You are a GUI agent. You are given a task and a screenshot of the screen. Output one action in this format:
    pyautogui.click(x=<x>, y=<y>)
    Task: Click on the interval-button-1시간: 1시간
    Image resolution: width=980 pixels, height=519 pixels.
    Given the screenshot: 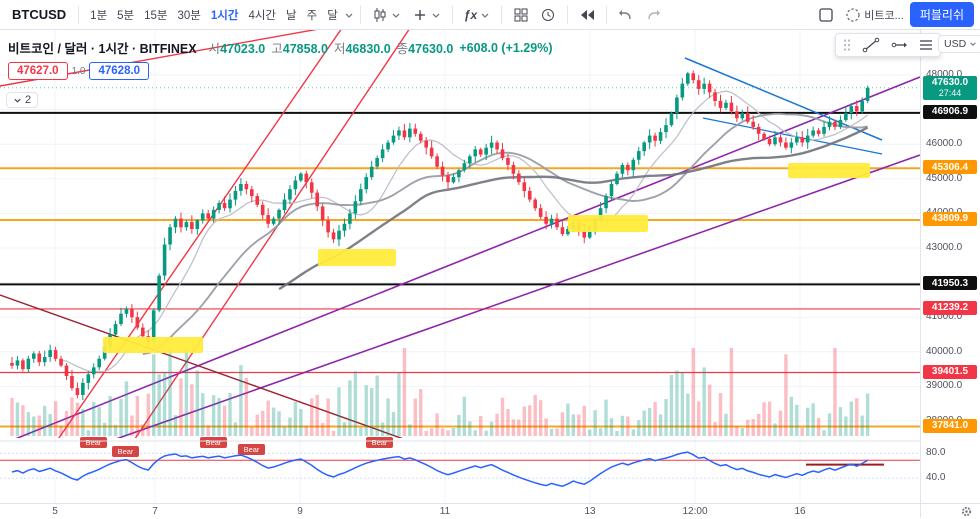 What is the action you would take?
    pyautogui.click(x=224, y=15)
    